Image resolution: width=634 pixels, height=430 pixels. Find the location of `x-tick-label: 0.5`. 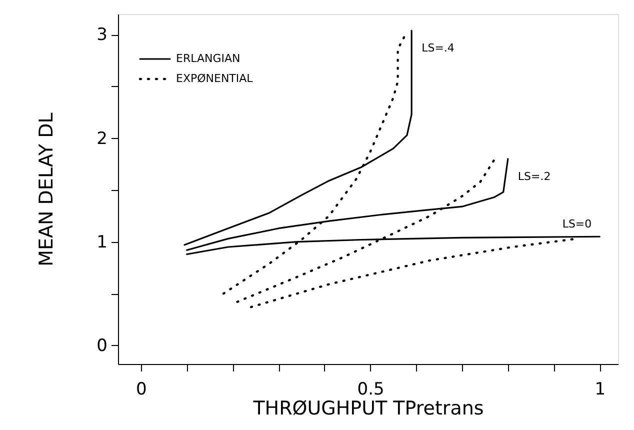

x-tick-label: 0.5 is located at coordinates (370, 390).